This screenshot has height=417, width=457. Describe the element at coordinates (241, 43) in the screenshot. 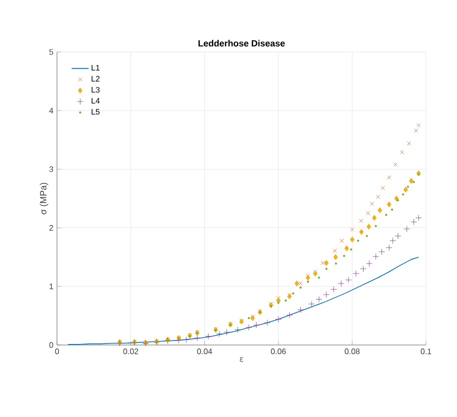

I see `chart-title: Ledderhose Disease` at that location.